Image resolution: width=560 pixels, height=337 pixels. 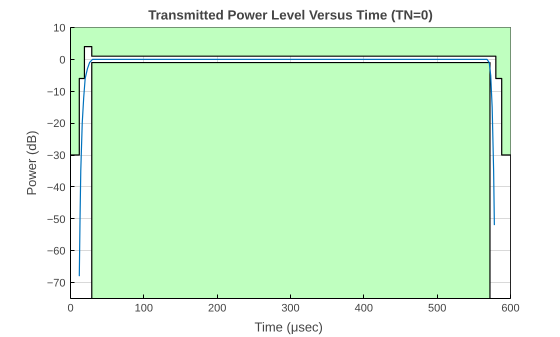 What do you see at coordinates (70, 308) in the screenshot?
I see `x-tick-label: 0` at bounding box center [70, 308].